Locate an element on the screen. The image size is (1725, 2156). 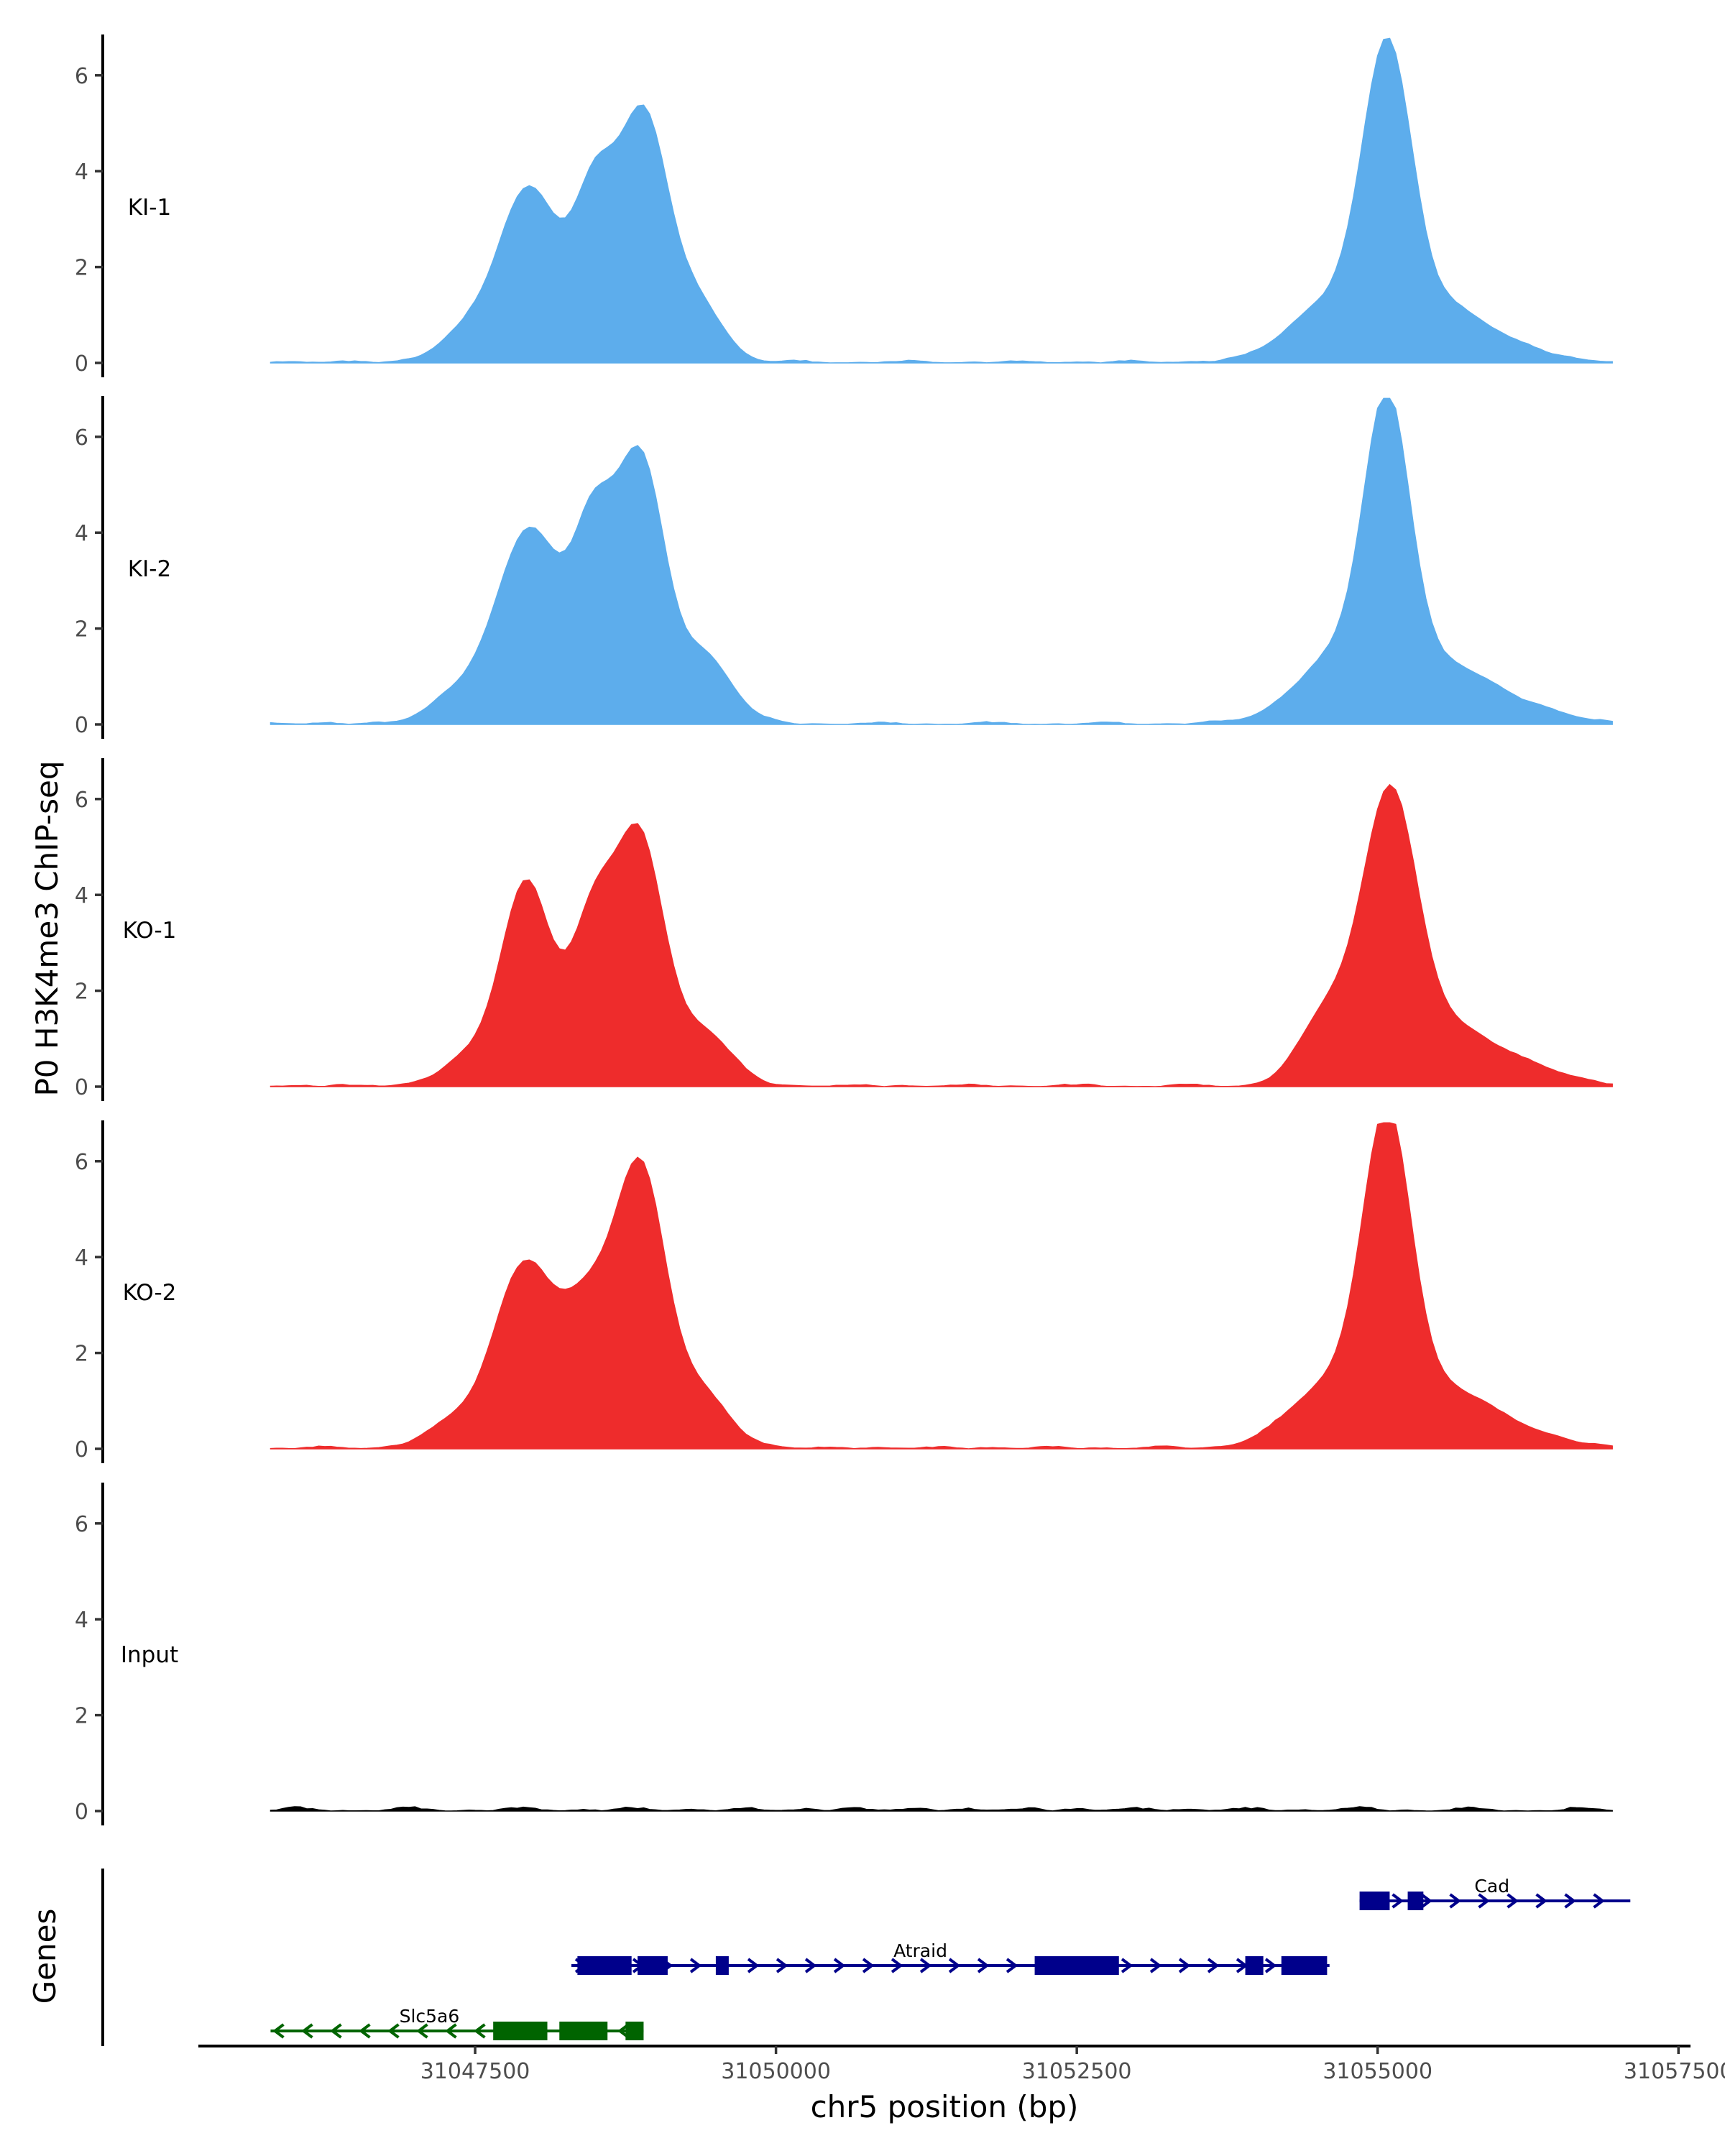
x-tick-label-31055000: 31055000 is located at coordinates (1377, 2071).